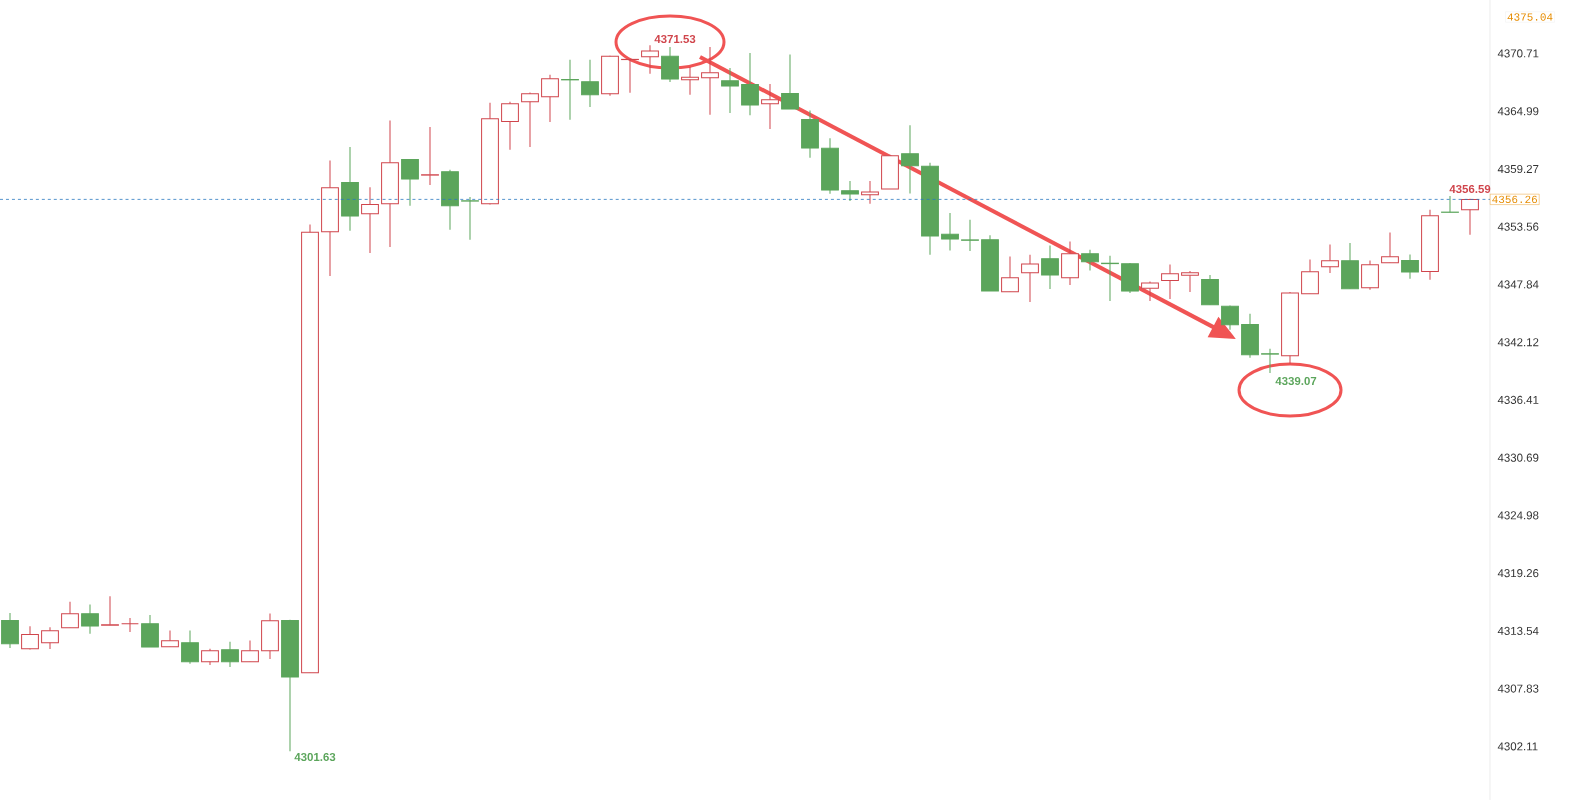 This screenshot has height=809, width=1576. I want to click on y-tick-label: 4324.98, so click(1518, 515).